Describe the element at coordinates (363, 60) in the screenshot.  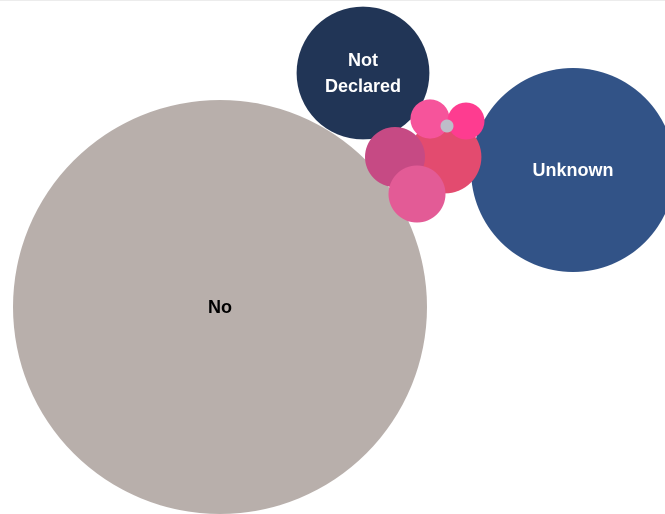
I see `bubble-label: Not` at that location.